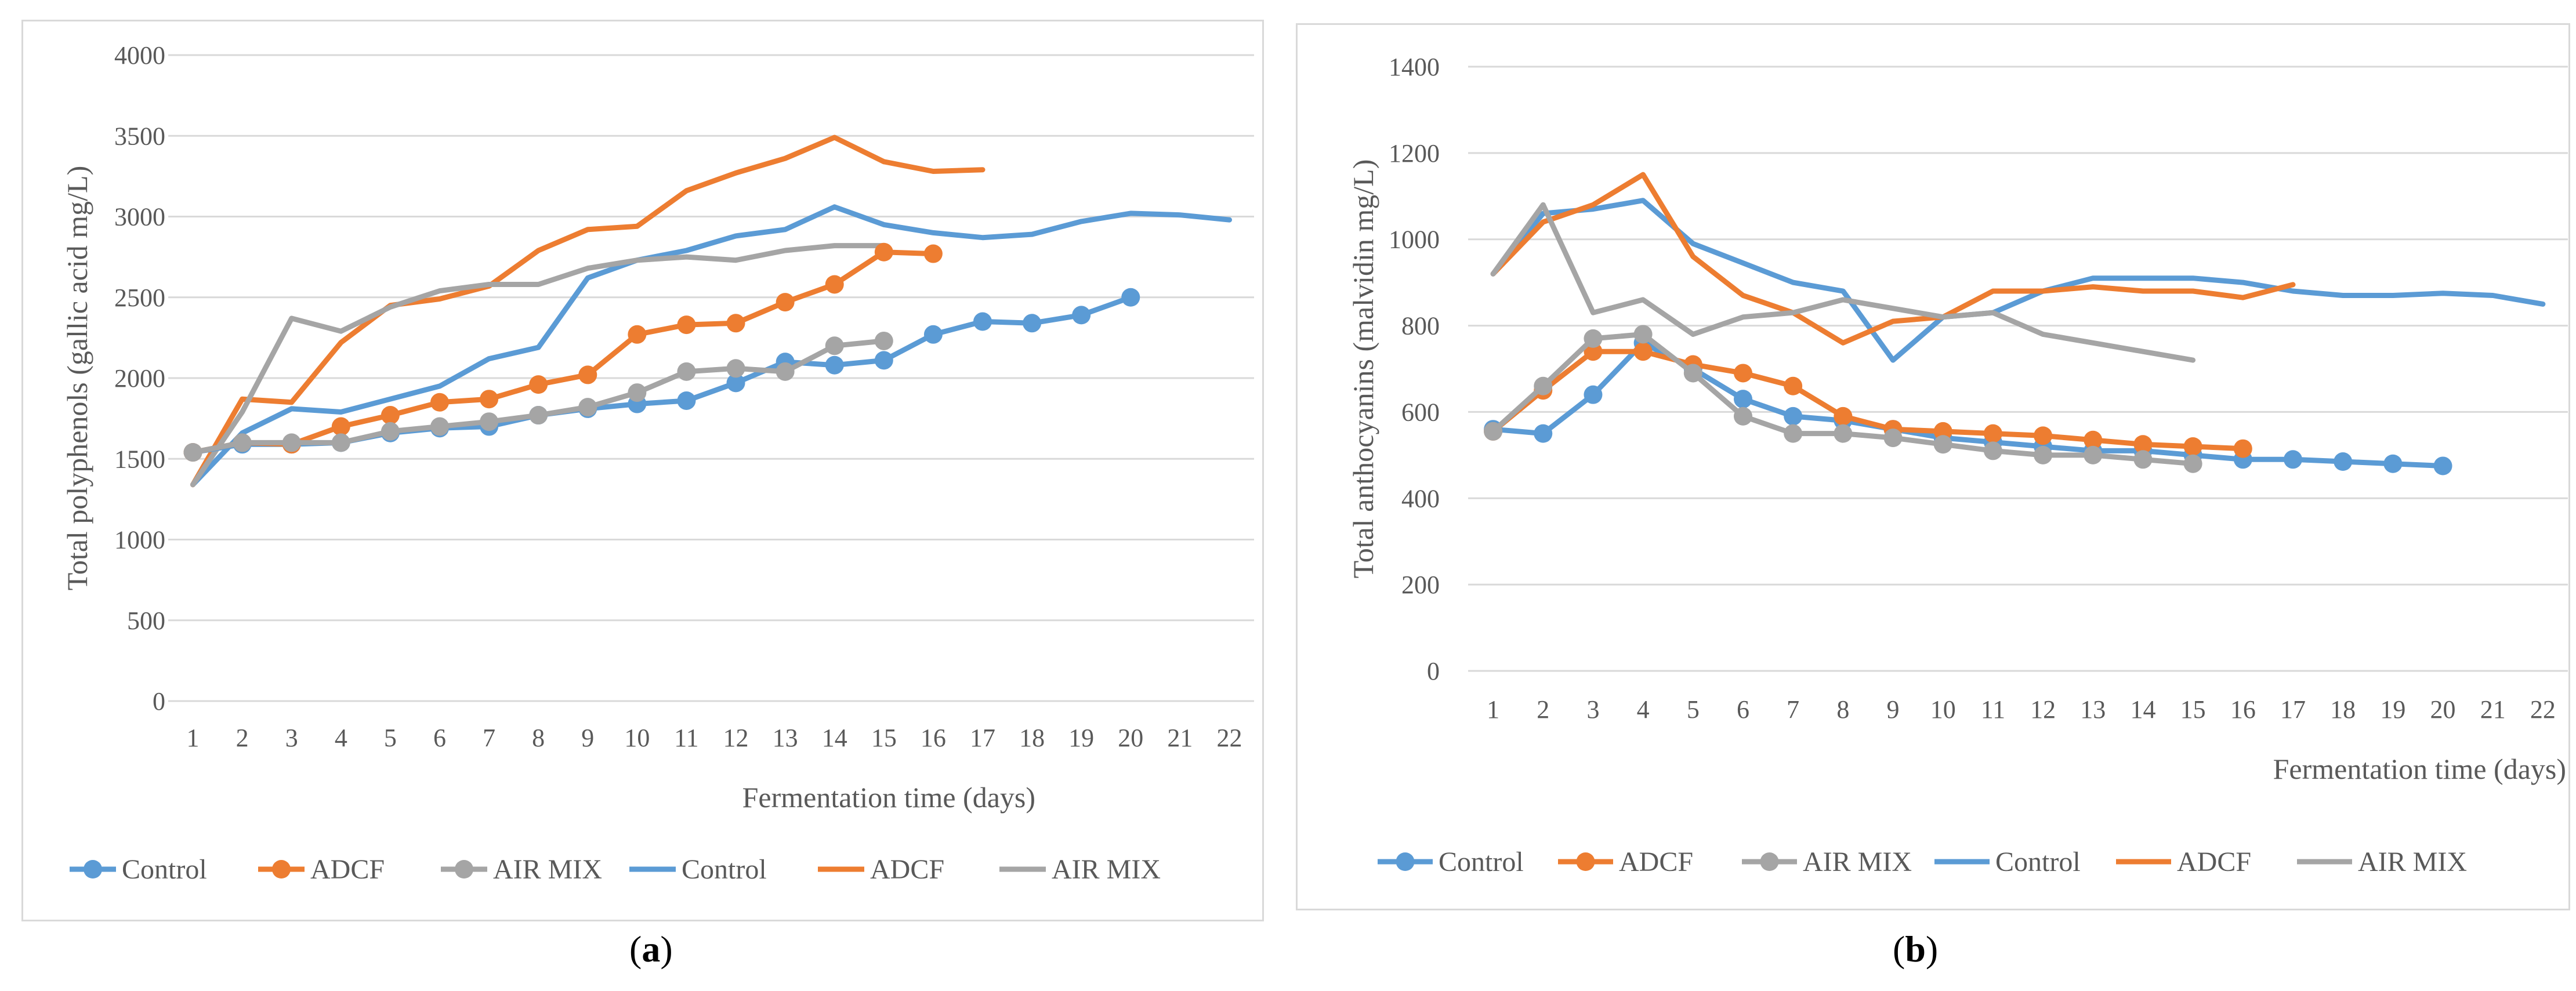 The height and width of the screenshot is (991, 2576). What do you see at coordinates (2343, 709) in the screenshot?
I see `x-tick-label: 18` at bounding box center [2343, 709].